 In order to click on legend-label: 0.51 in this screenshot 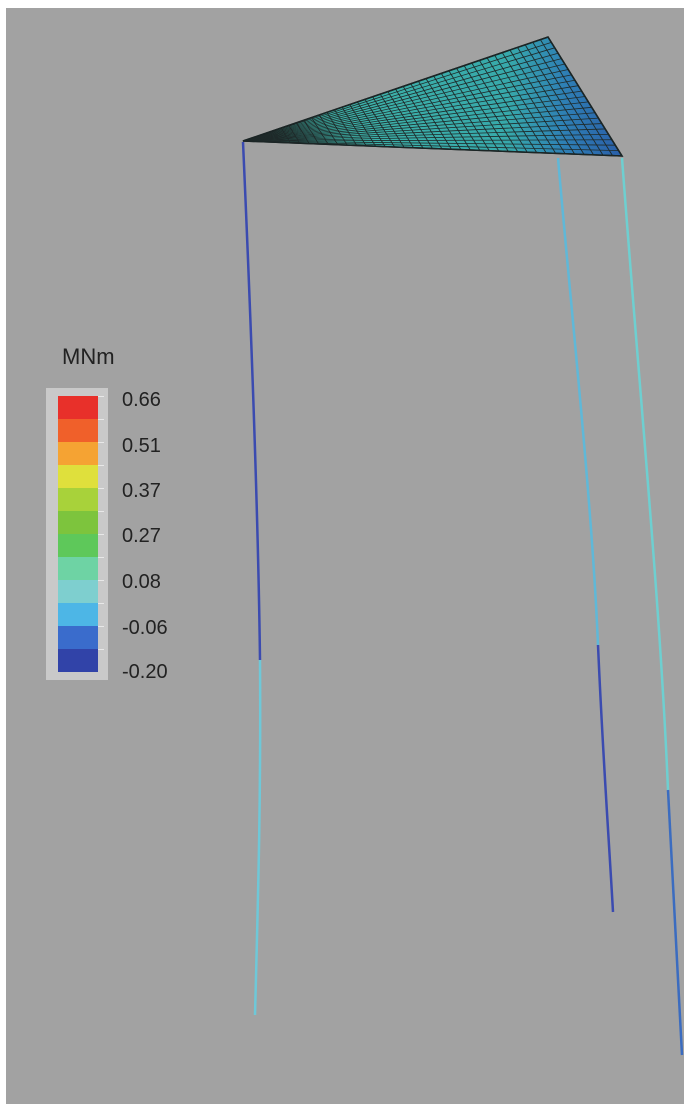, I will do `click(141, 446)`.